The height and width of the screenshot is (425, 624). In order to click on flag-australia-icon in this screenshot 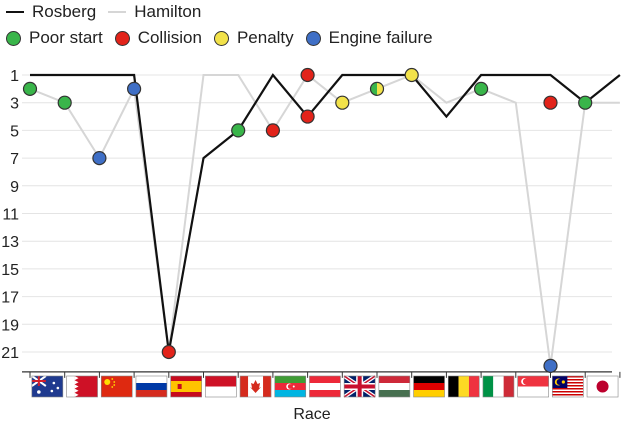, I will do `click(47, 386)`.